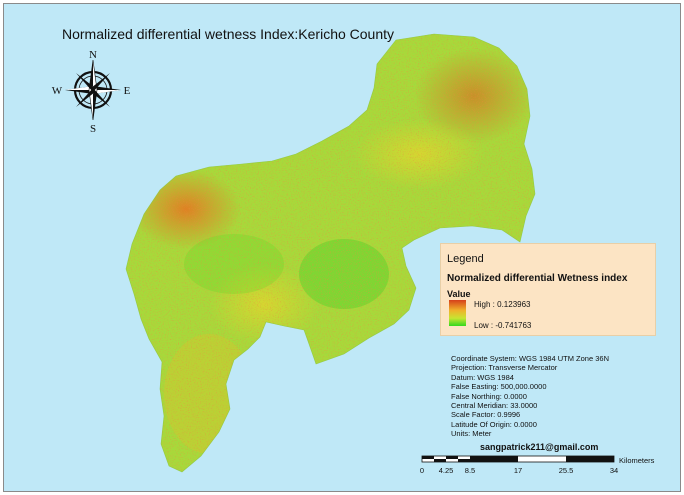 This screenshot has width=684, height=495. Describe the element at coordinates (446, 470) in the screenshot. I see `scale-tick-label: 4.25` at that location.